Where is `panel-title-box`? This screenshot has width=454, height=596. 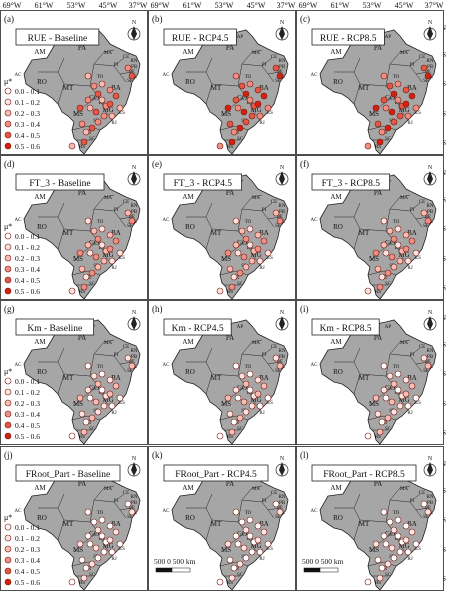
panel-title-box is located at coordinates (200, 37).